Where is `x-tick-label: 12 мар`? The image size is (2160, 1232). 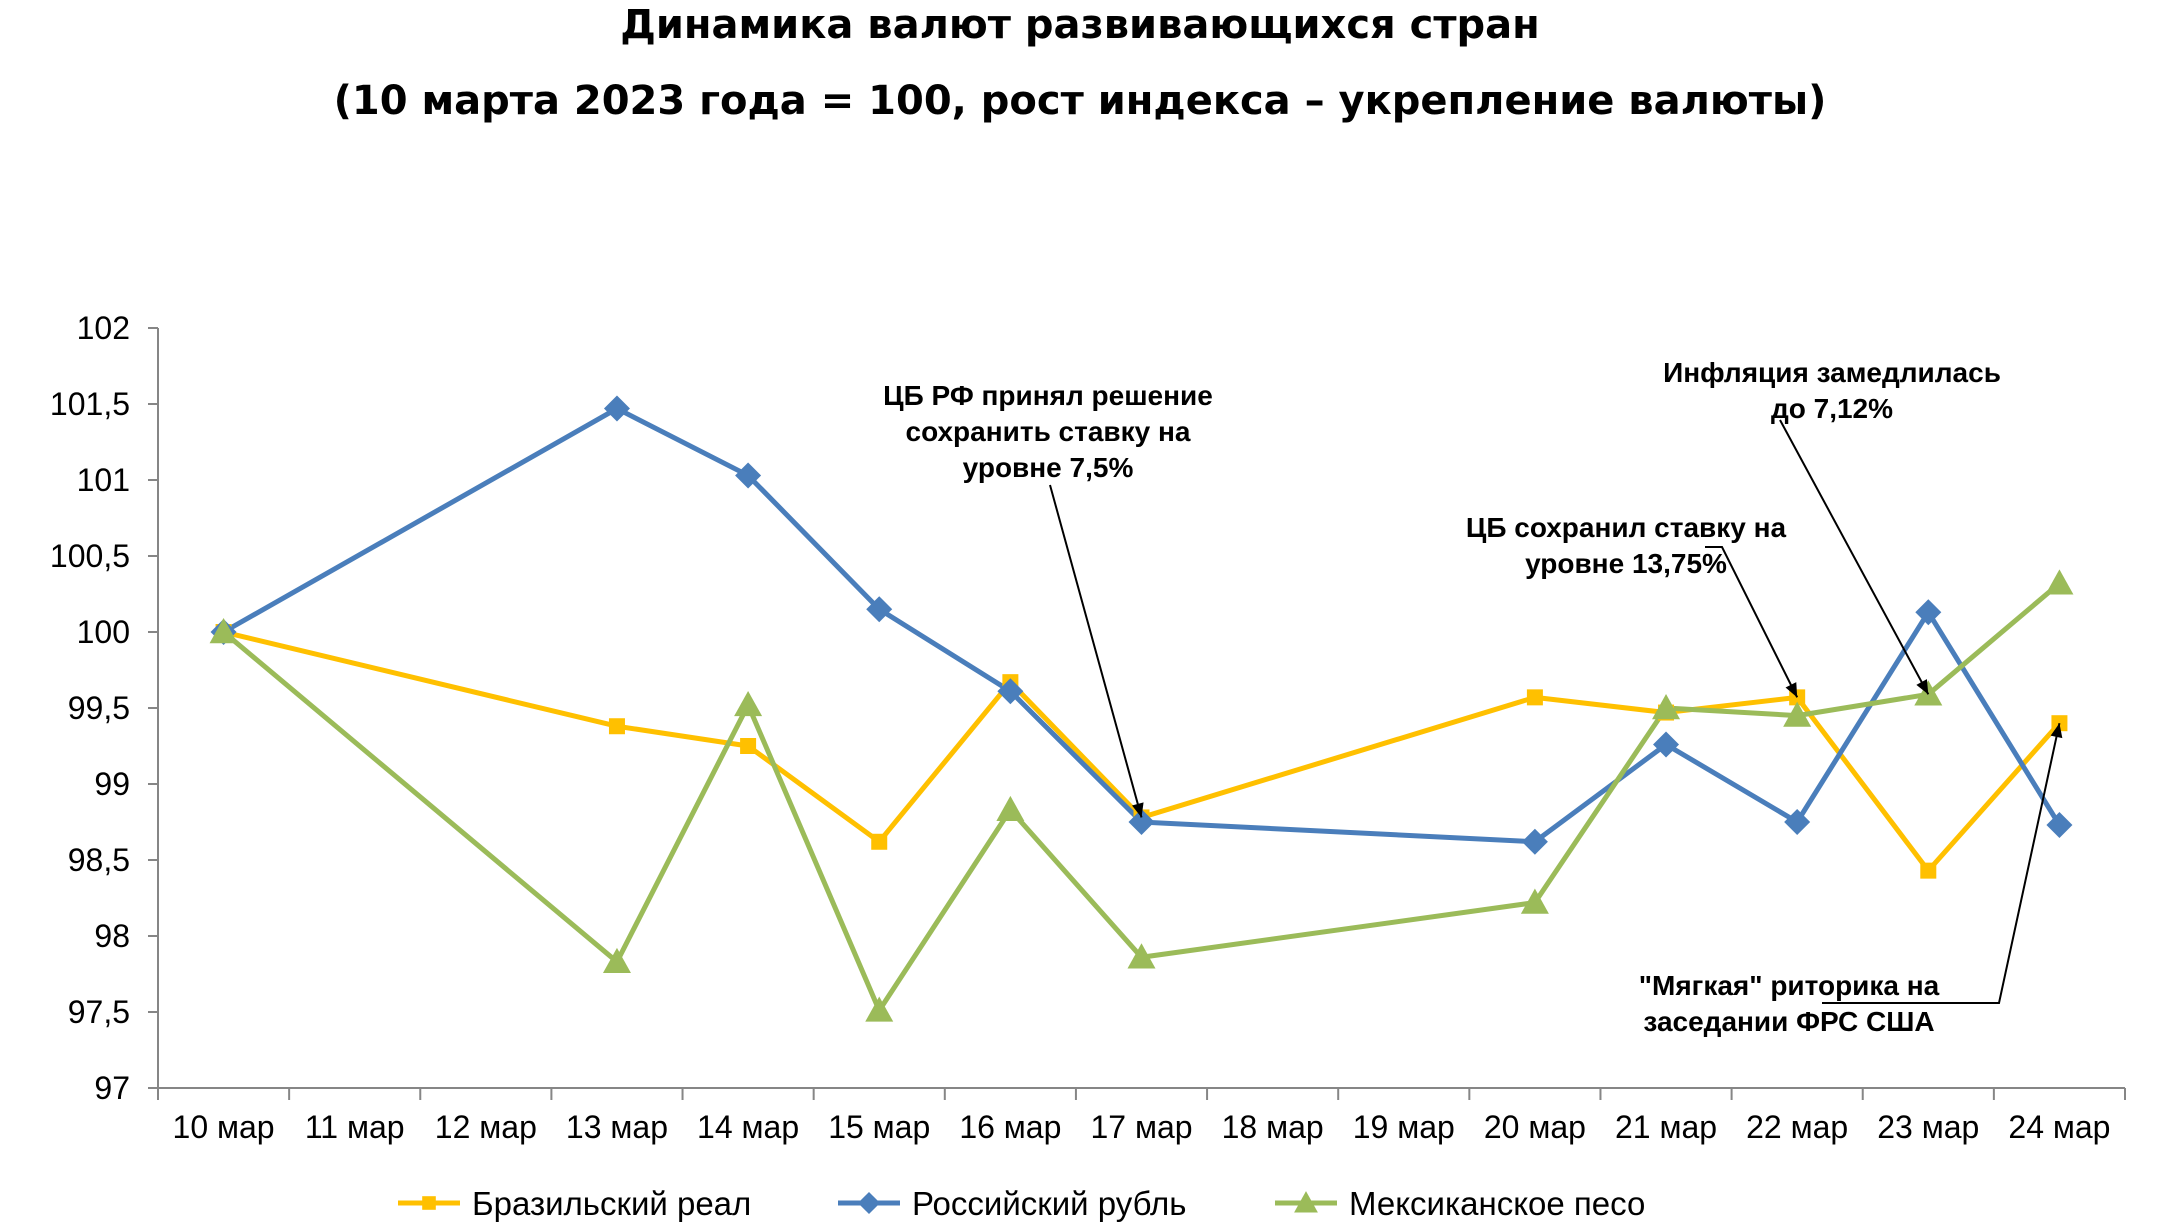 x-tick-label: 12 мар is located at coordinates (486, 1127).